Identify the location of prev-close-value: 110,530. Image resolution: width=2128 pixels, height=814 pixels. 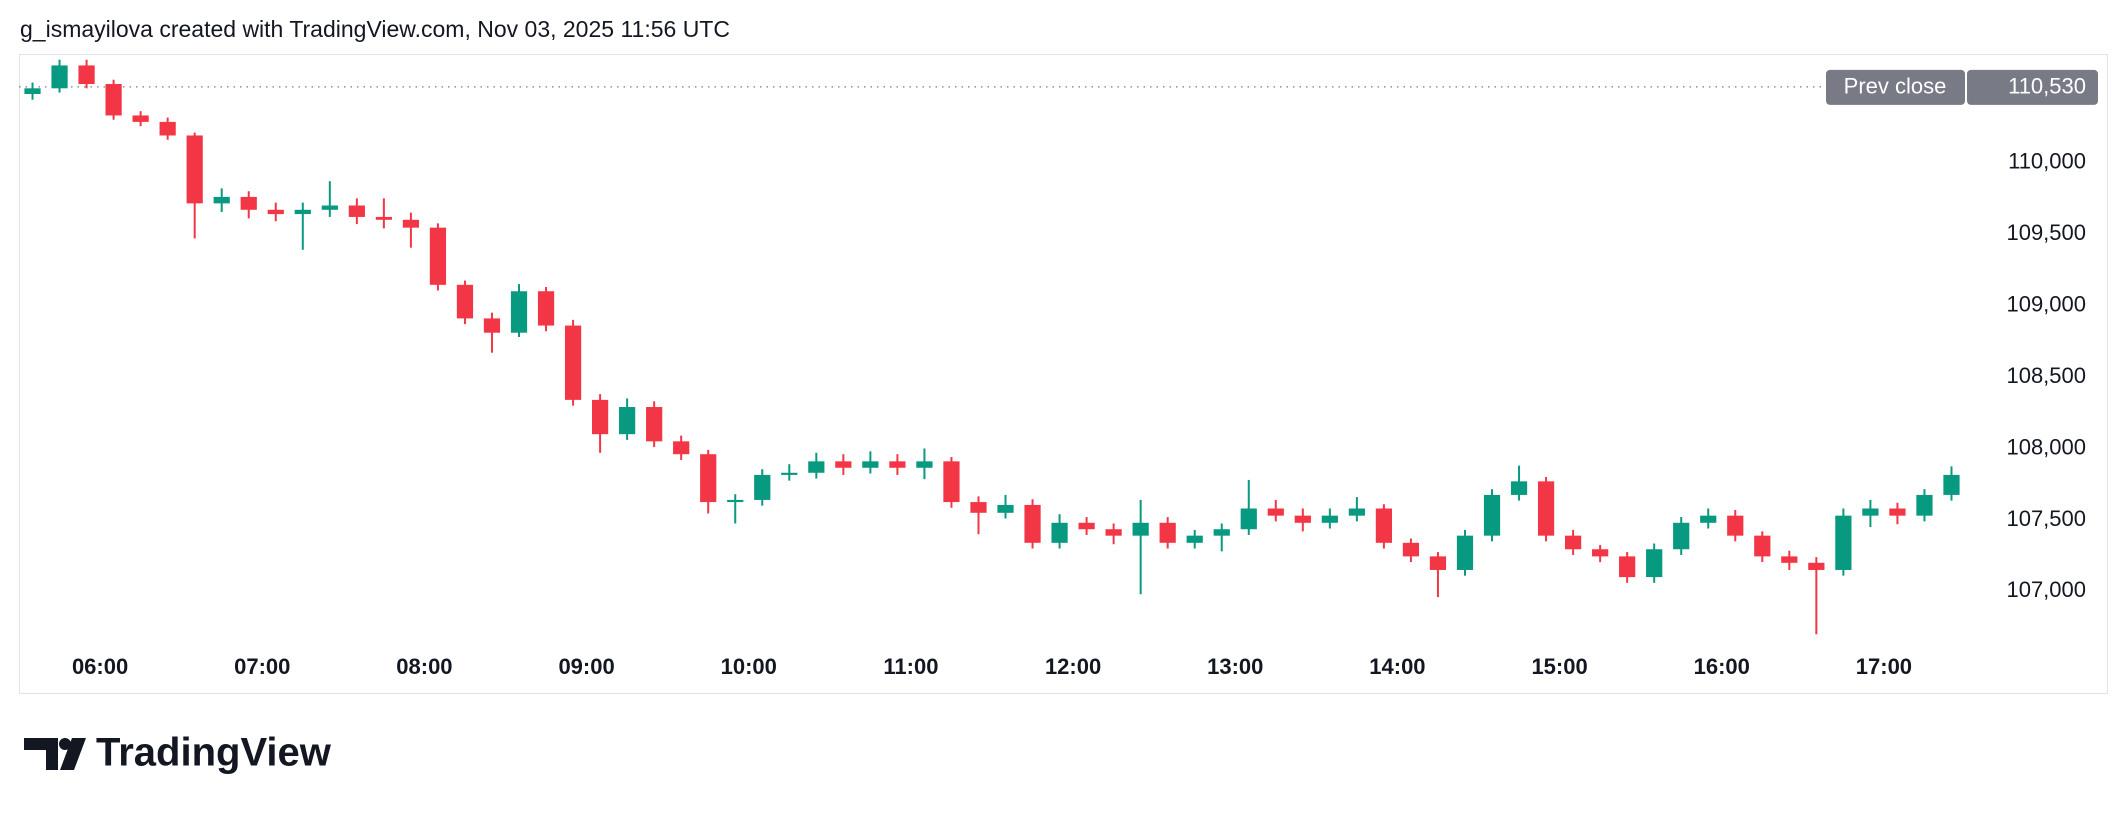
(2047, 86).